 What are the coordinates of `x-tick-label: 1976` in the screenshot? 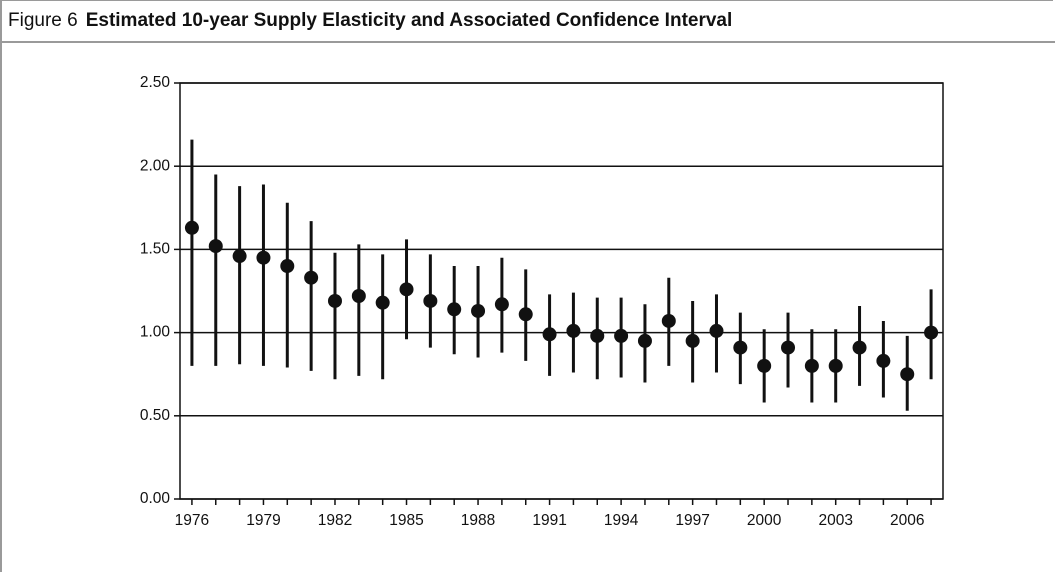 It's located at (192, 520).